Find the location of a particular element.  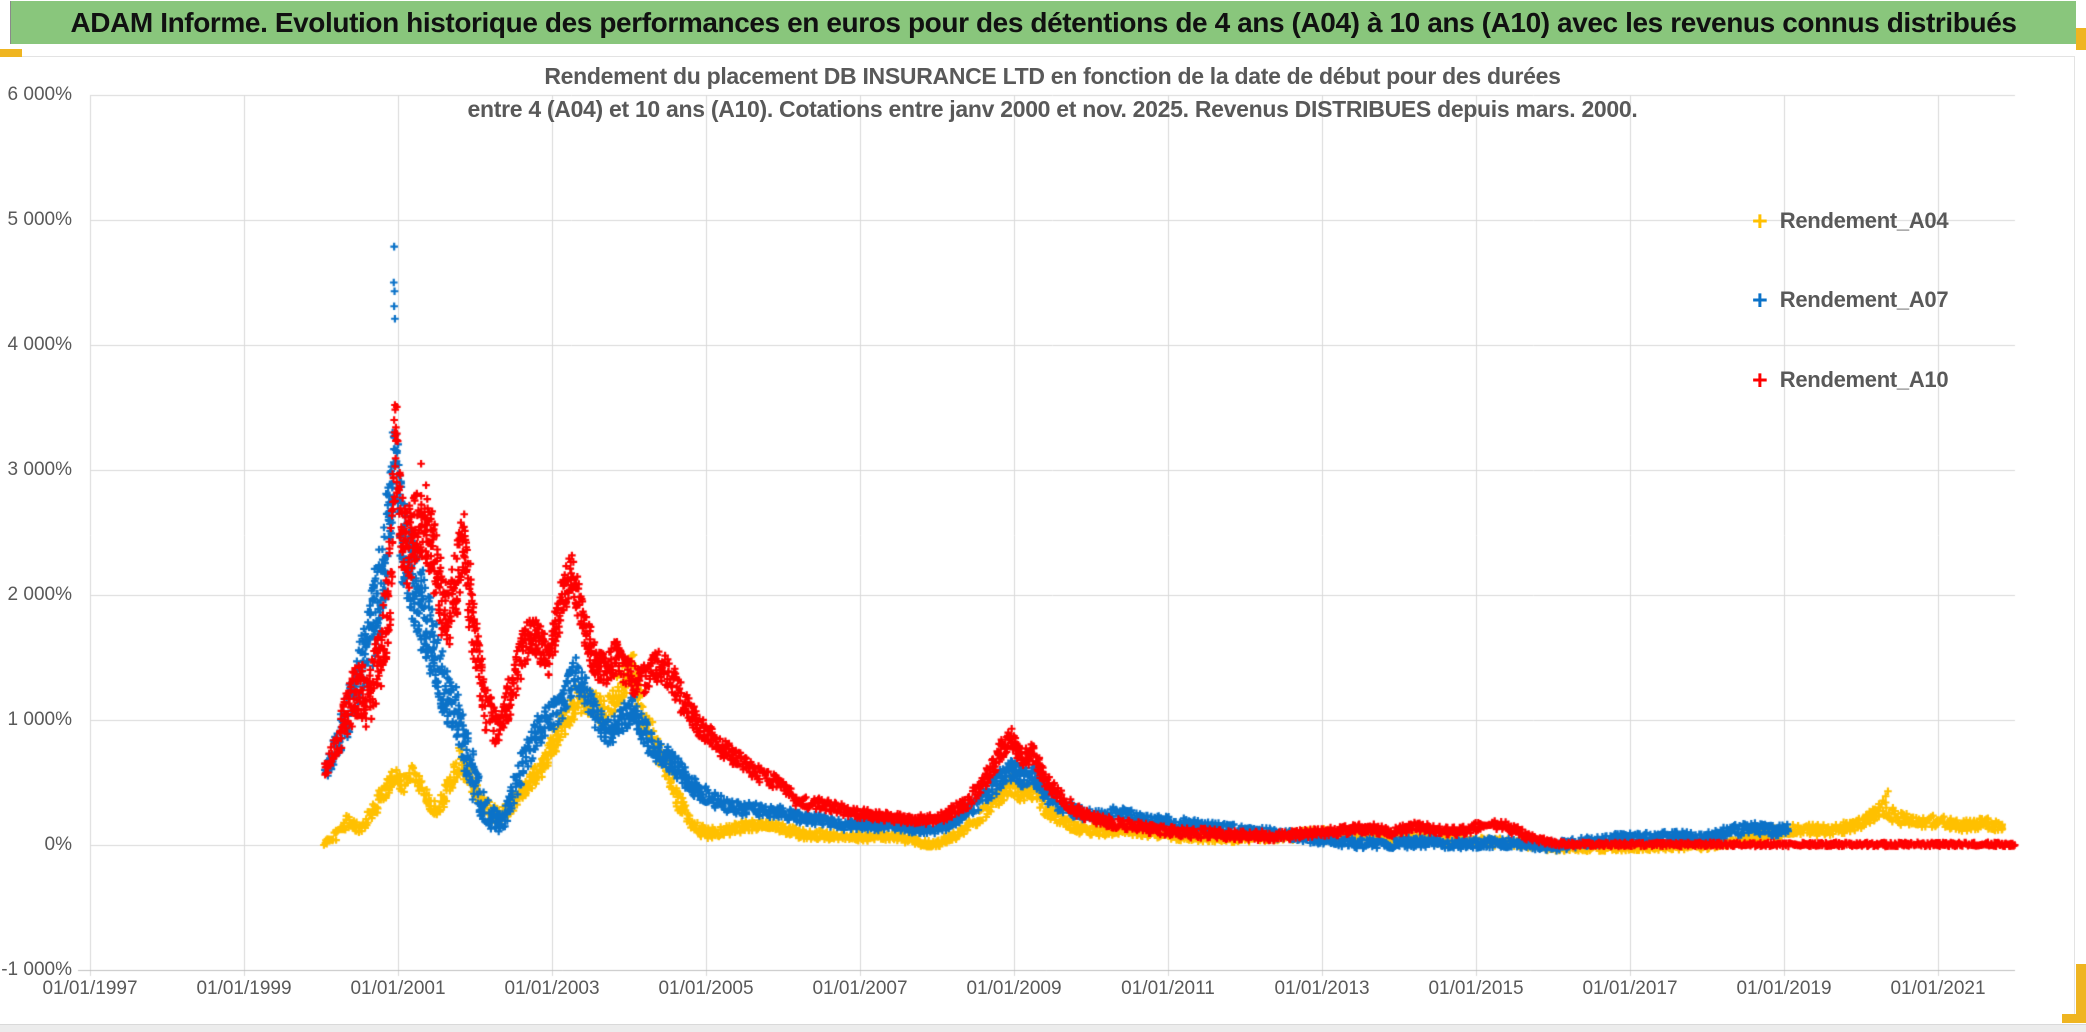

y-tick-label: -1 000% is located at coordinates (36, 969).